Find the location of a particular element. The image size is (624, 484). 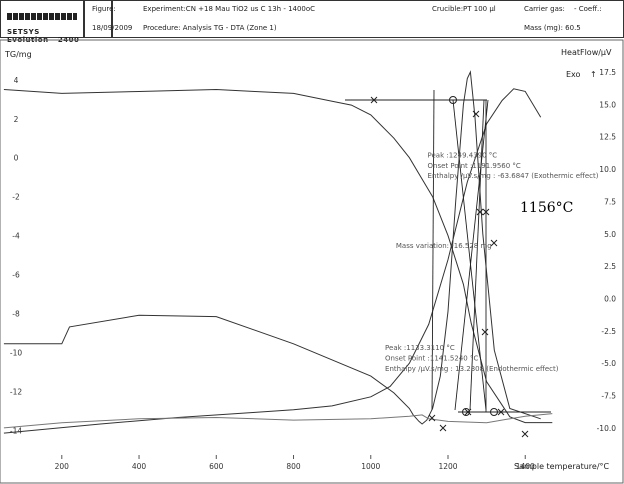

x-axis-label: Sample temperature/°C is located at coordinates (562, 466).